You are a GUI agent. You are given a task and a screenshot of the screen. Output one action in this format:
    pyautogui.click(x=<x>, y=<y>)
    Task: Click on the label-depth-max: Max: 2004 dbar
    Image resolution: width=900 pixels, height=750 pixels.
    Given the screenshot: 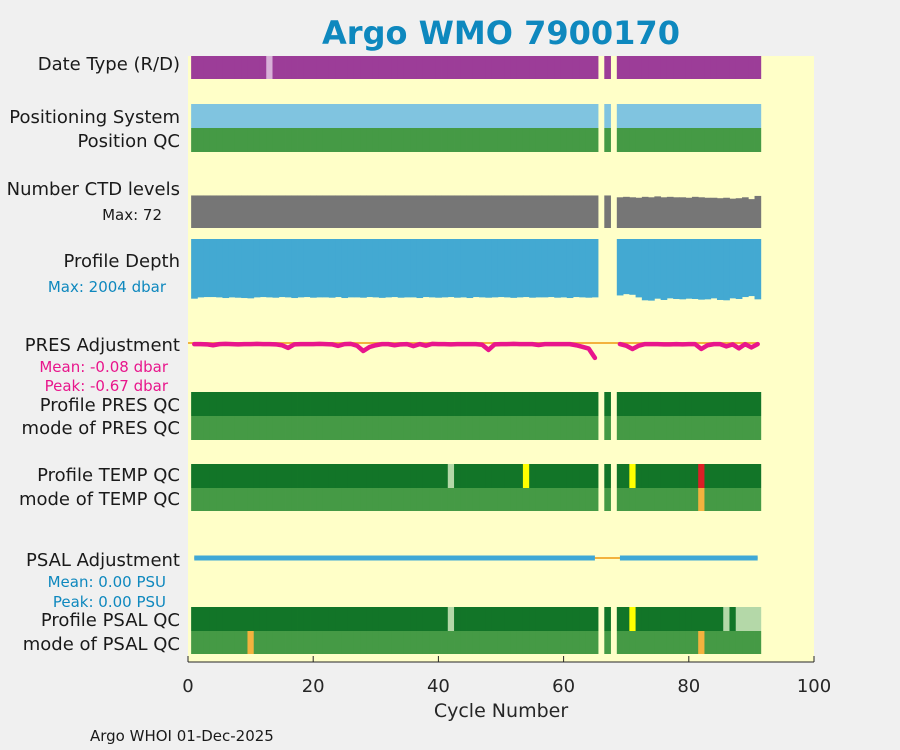 What is the action you would take?
    pyautogui.click(x=107, y=287)
    